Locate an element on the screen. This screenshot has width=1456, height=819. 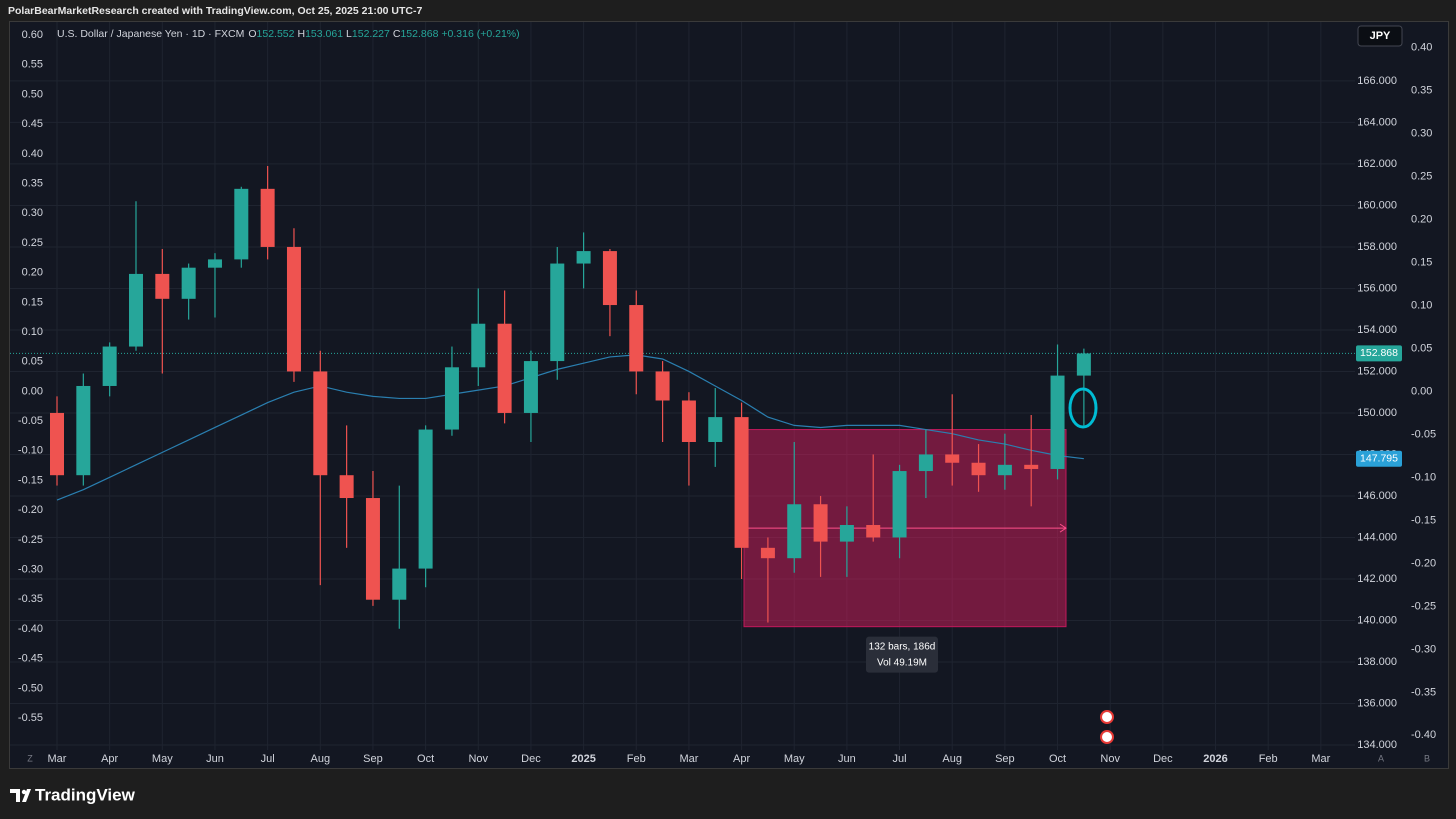
legend-value: 152.227 is located at coordinates (371, 34).